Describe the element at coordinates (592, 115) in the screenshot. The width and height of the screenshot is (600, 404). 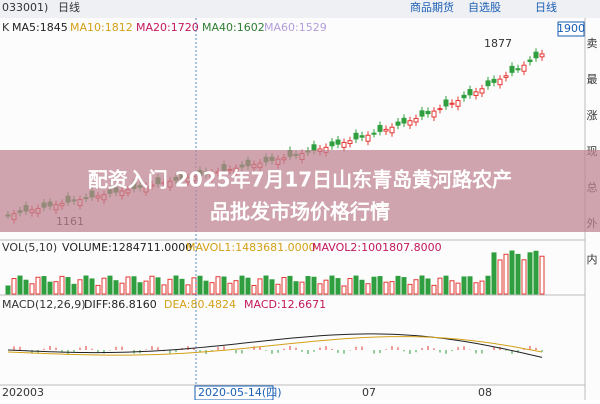
I see `side-text: 涨` at that location.